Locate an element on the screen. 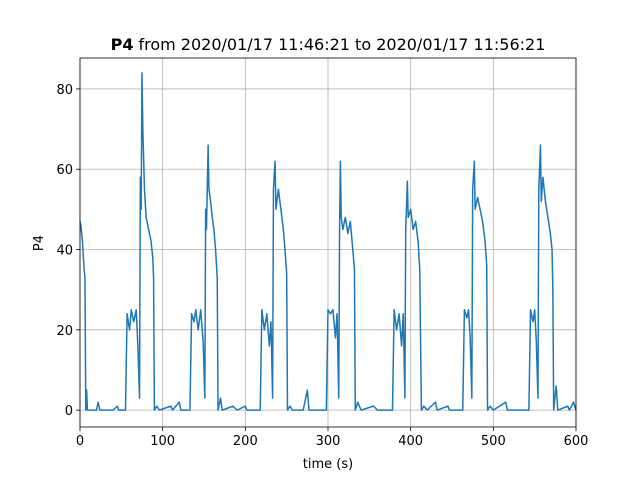 The image size is (640, 480). y-tick-label: 80 is located at coordinates (64, 90).